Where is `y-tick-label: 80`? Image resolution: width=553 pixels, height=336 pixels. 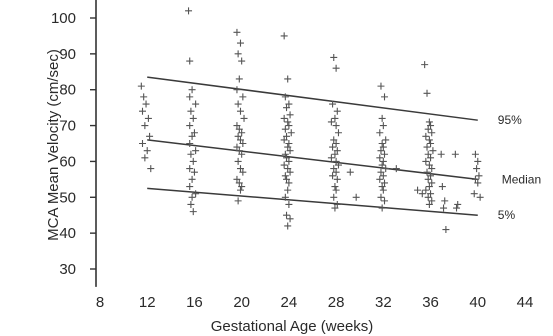
y-tick-label: 80 is located at coordinates (67, 90).